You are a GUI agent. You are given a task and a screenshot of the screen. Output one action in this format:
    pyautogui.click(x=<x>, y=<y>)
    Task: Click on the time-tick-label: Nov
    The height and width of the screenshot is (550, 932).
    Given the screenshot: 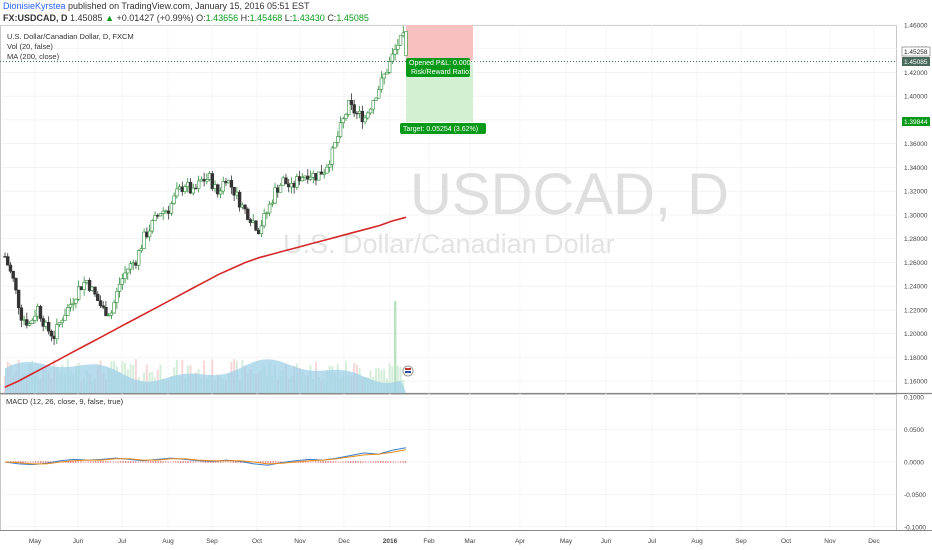 What is the action you would take?
    pyautogui.click(x=300, y=541)
    